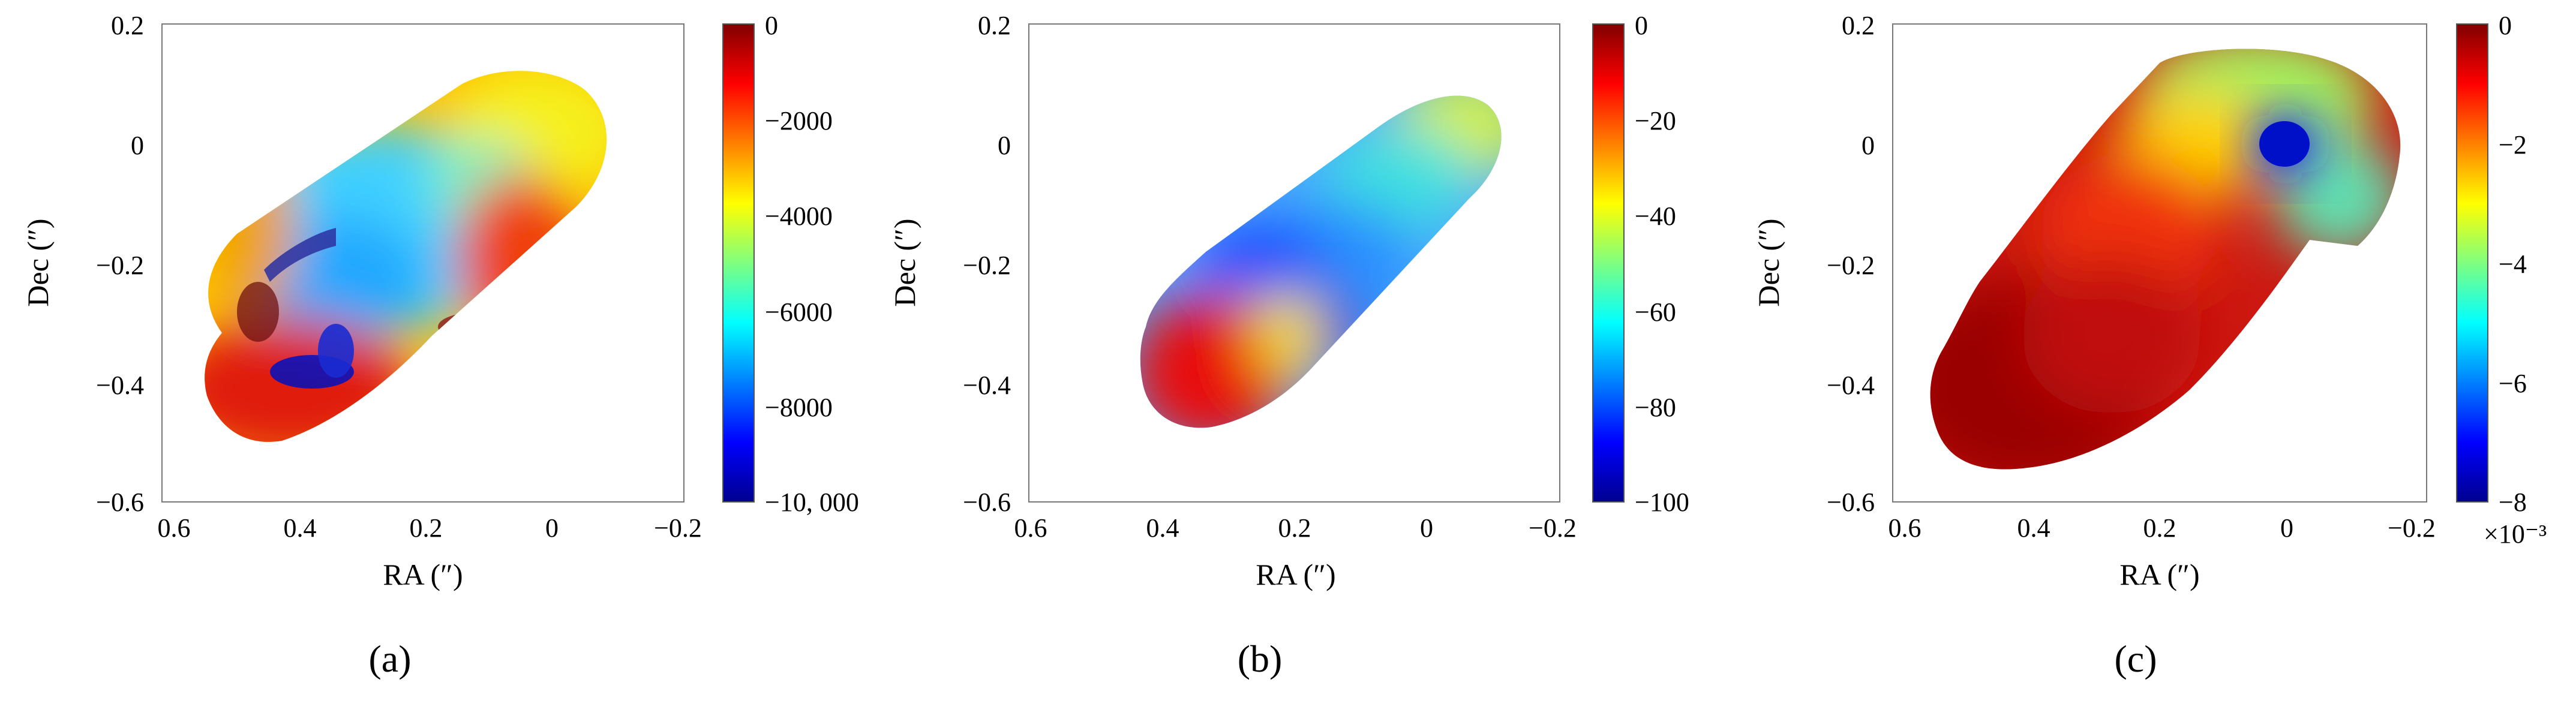  Describe the element at coordinates (390, 658) in the screenshot. I see `panel-label: (a)` at that location.